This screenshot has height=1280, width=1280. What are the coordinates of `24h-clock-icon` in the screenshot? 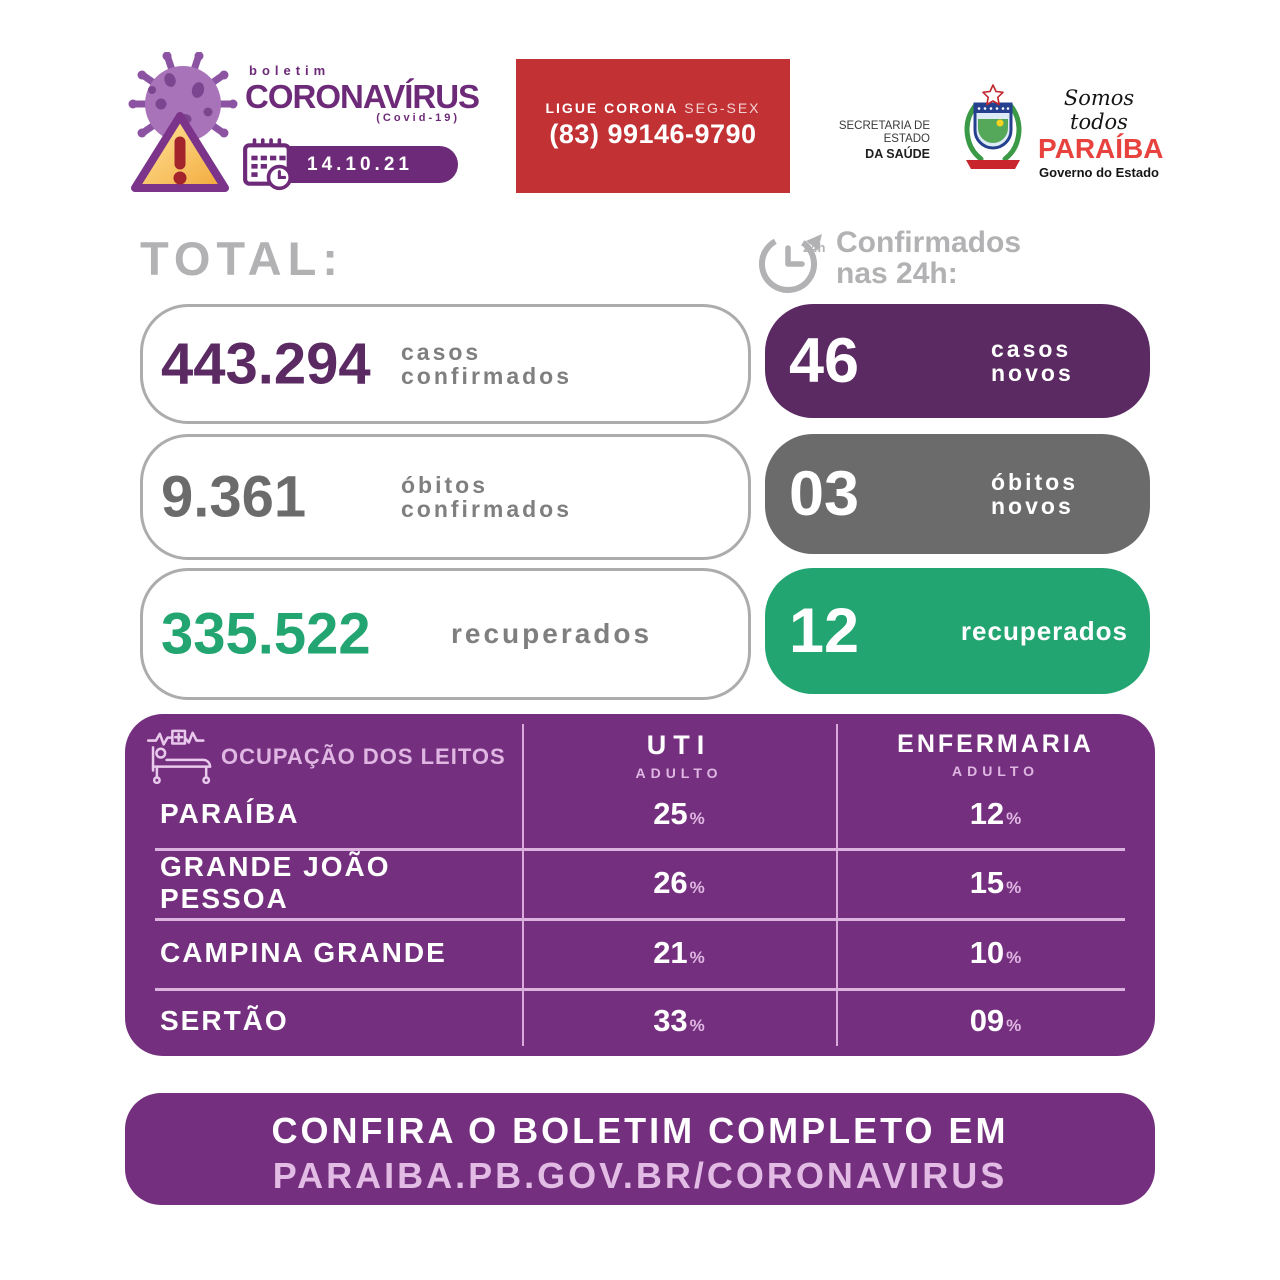 It's located at (790, 263).